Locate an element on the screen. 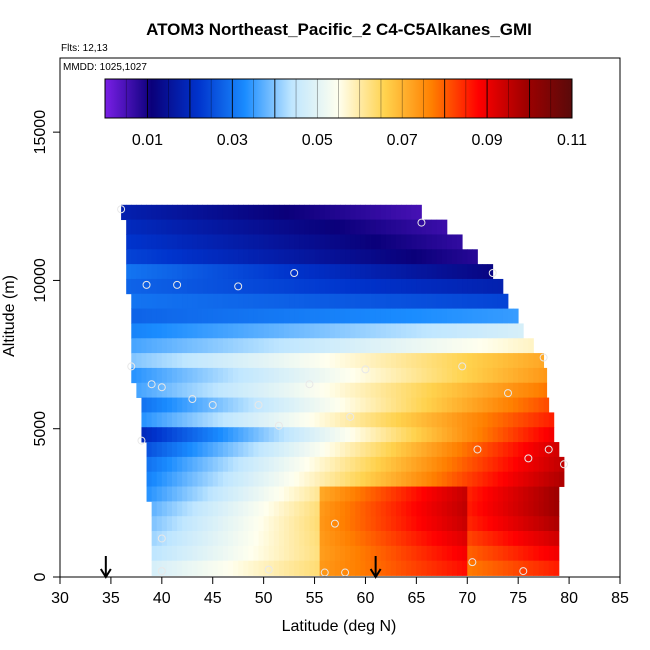  x-tick-label: 80 is located at coordinates (569, 598).